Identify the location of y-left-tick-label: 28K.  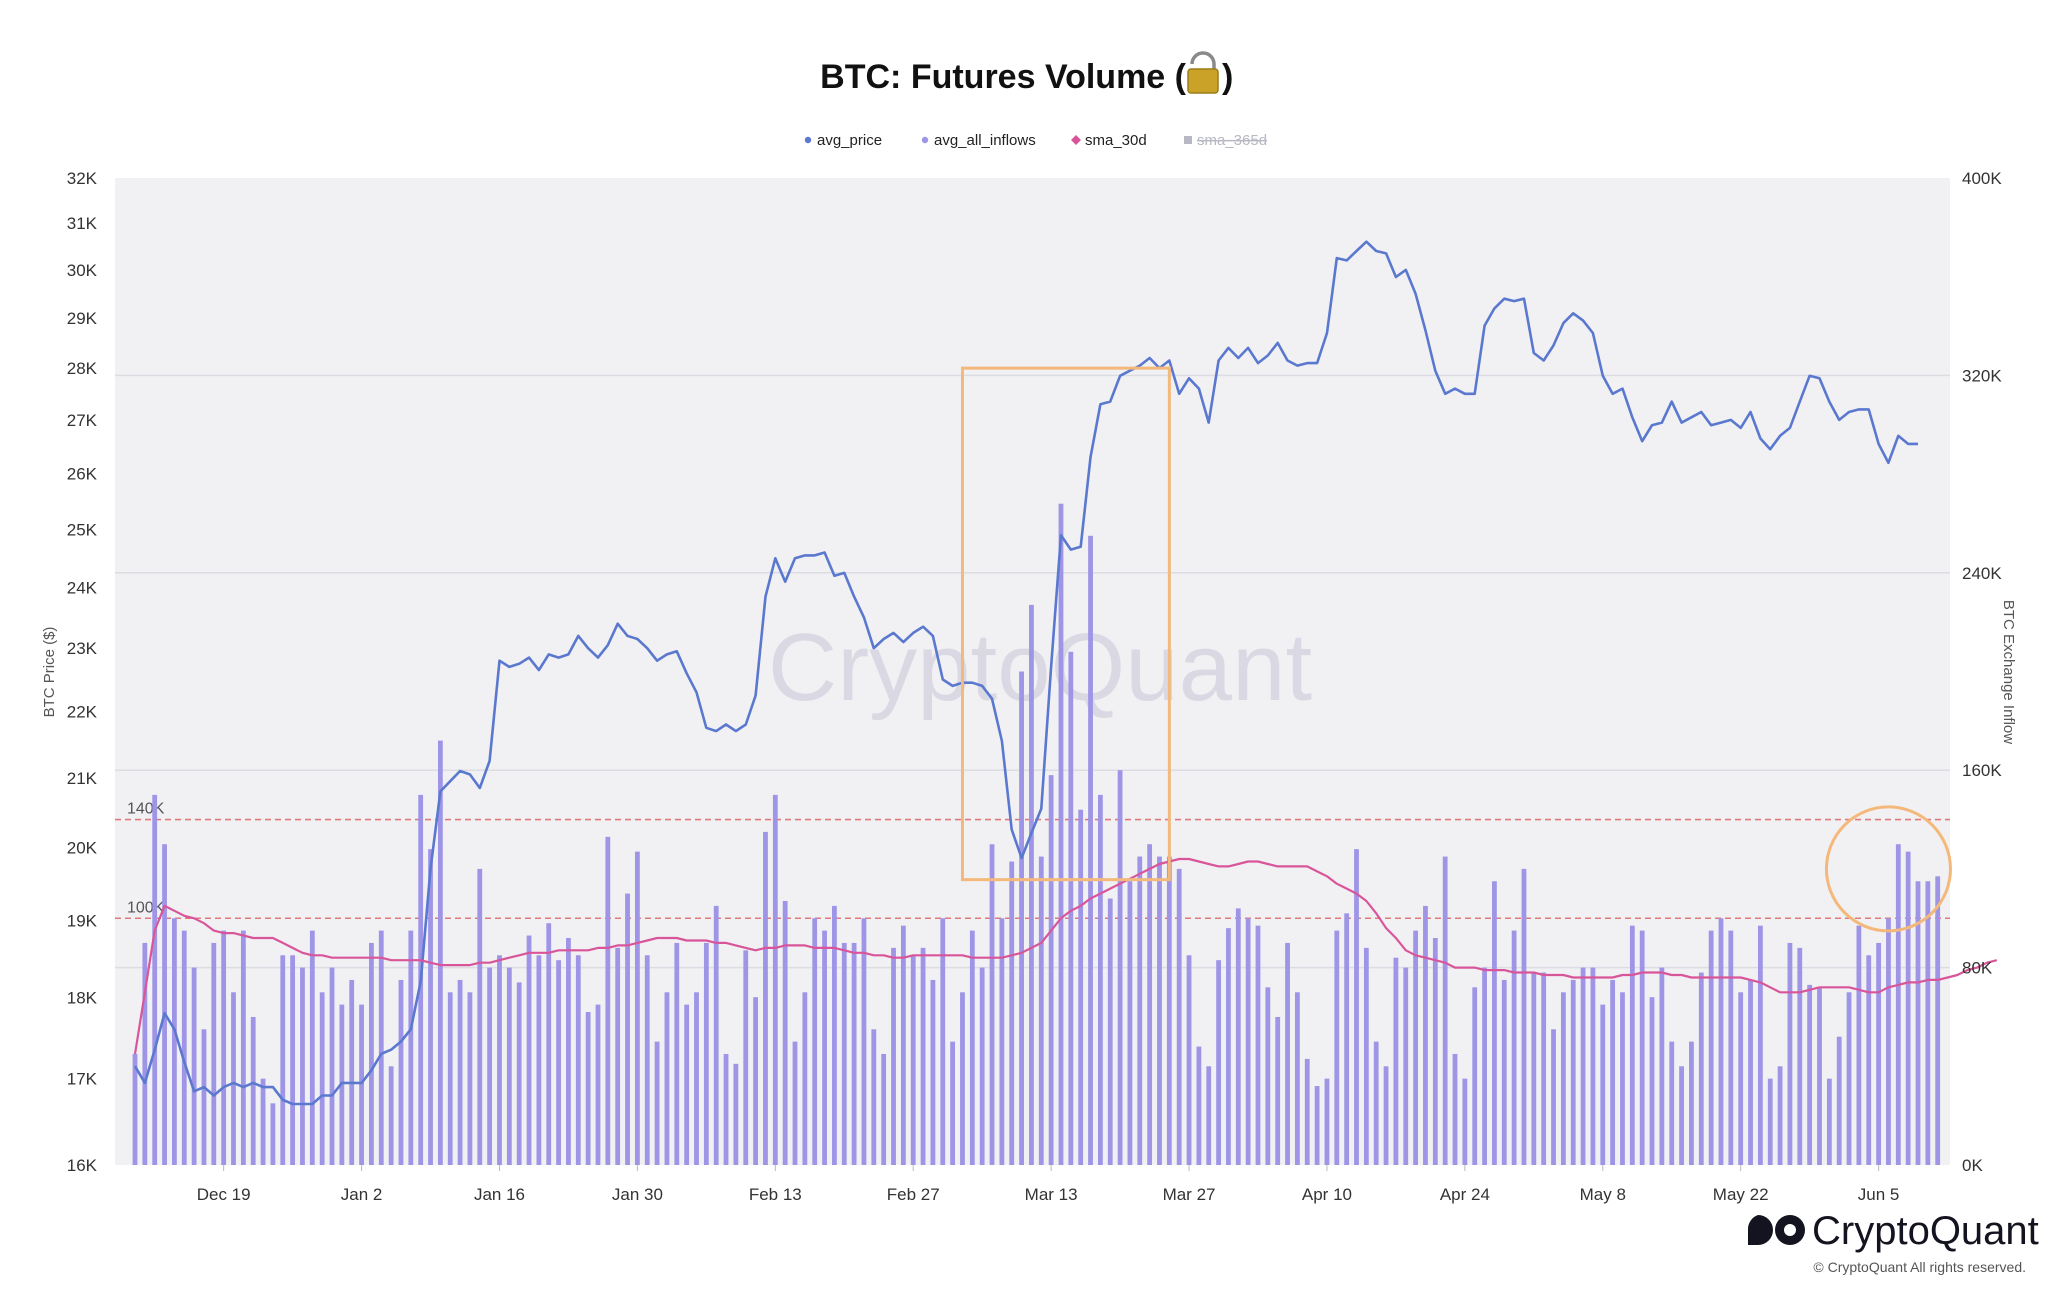
(82, 368).